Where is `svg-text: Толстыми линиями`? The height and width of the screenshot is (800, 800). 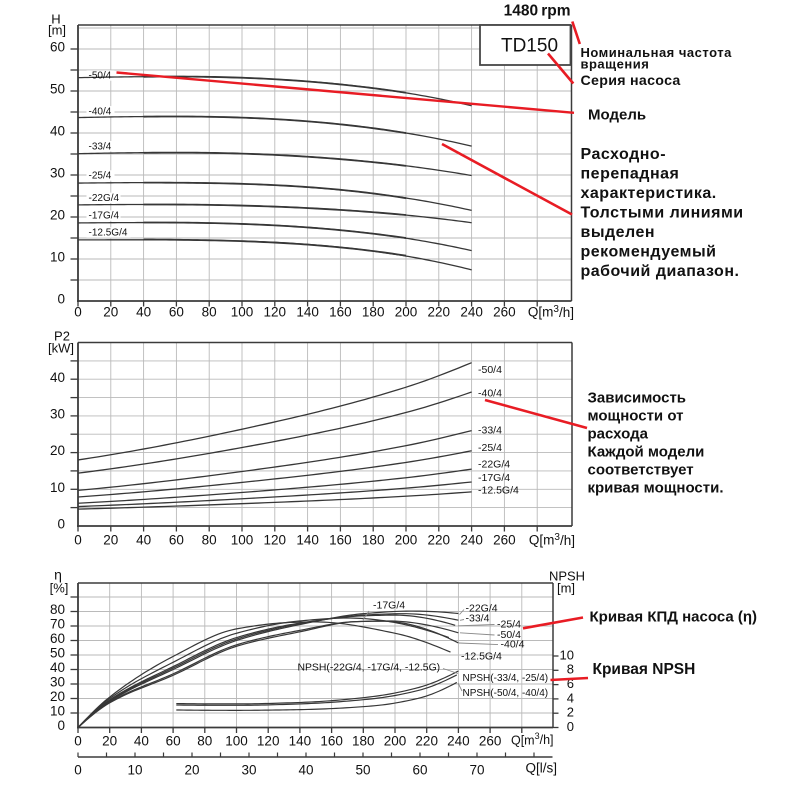
svg-text: Толстыми линиями is located at coordinates (662, 213).